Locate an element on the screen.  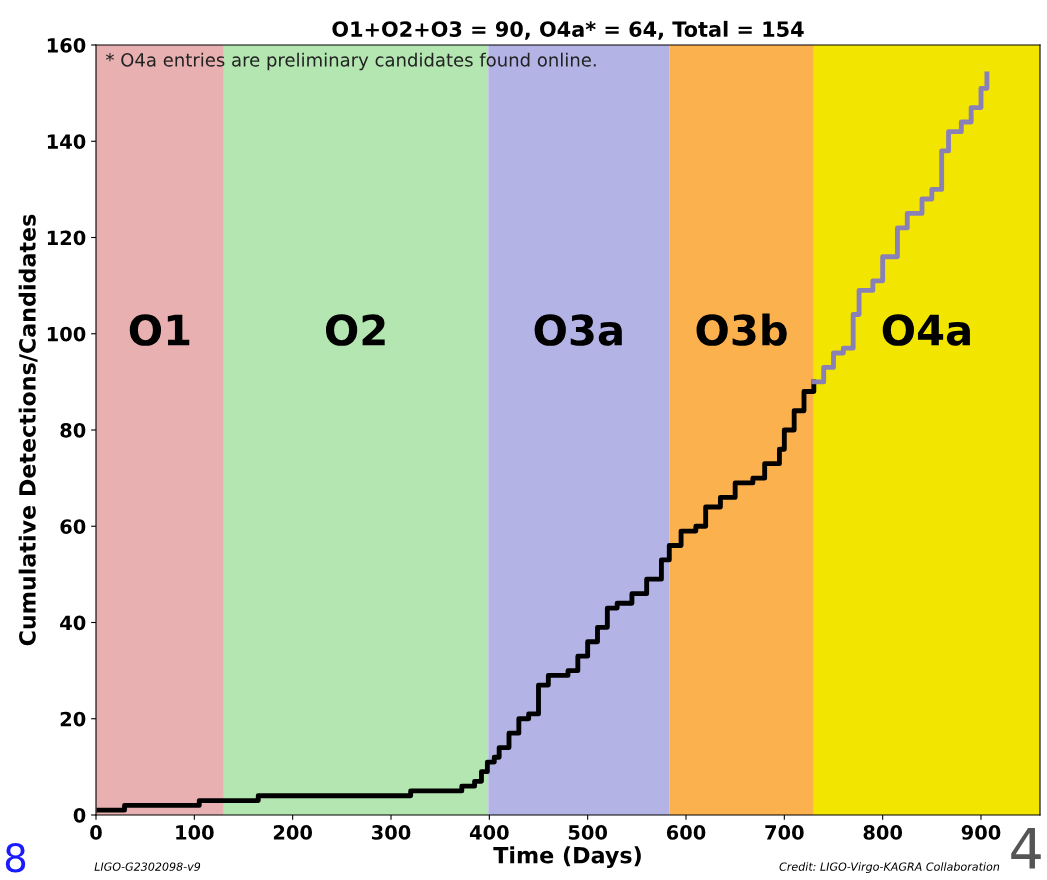
annotation: * O4a entries are preliminary candidates found online. is located at coordinates (350, 61).